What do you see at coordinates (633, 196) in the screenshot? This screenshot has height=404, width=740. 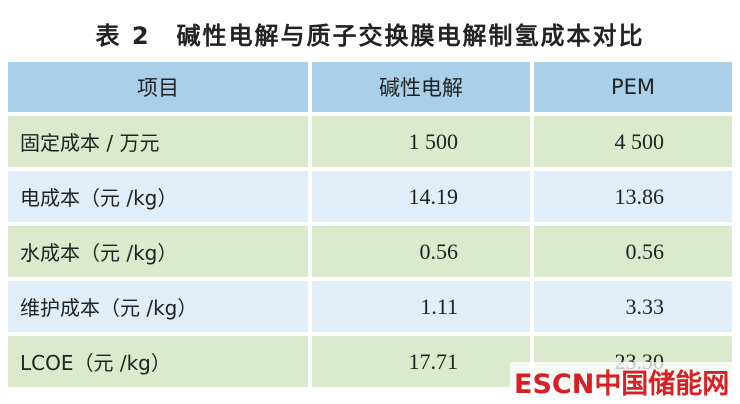 I see `table-cell: 13.86` at bounding box center [633, 196].